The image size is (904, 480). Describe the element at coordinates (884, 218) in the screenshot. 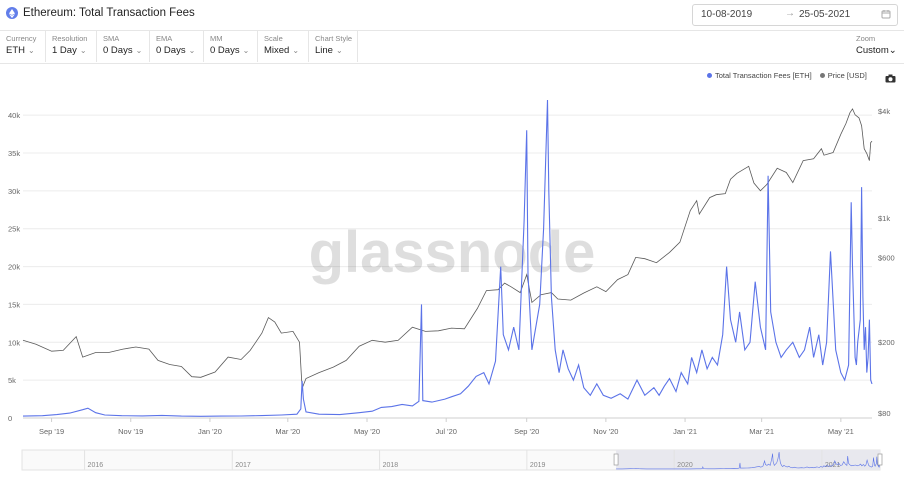

I see `y-right-tick-label: $1k` at that location.